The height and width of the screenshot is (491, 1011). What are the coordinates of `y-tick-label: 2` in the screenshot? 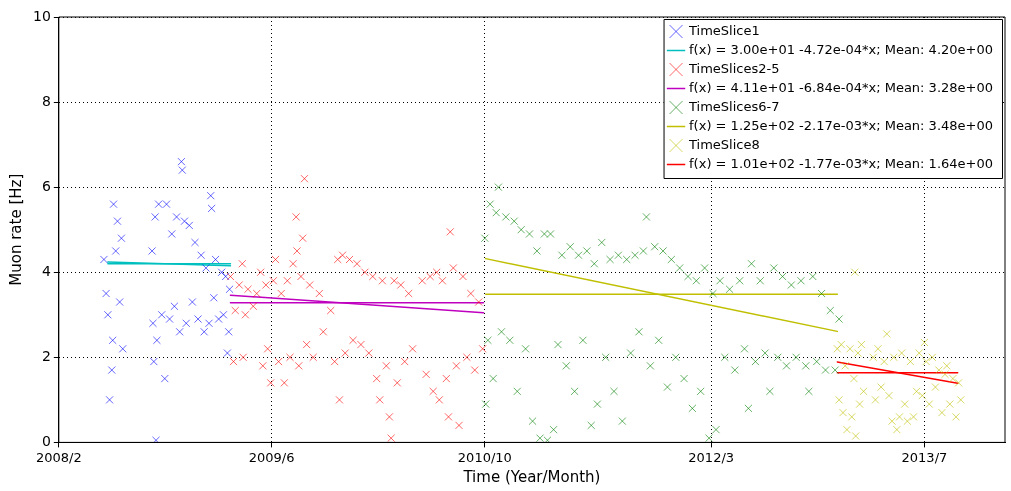 It's located at (46, 355).